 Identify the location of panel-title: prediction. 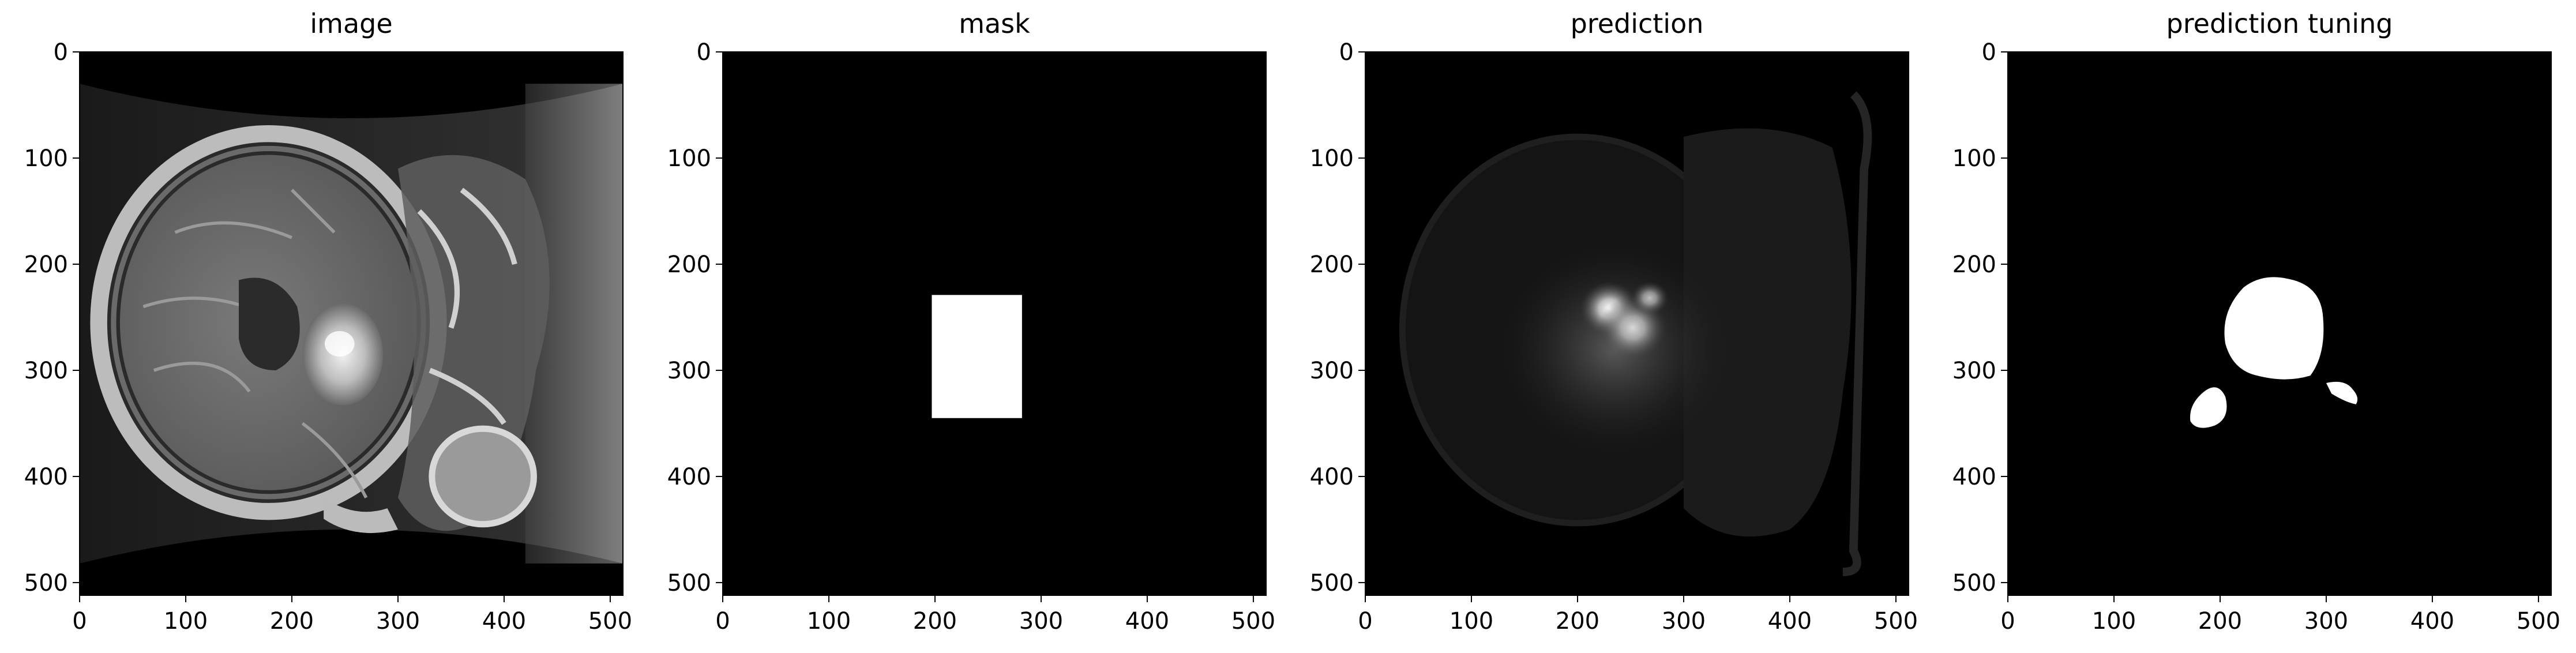
(1637, 23).